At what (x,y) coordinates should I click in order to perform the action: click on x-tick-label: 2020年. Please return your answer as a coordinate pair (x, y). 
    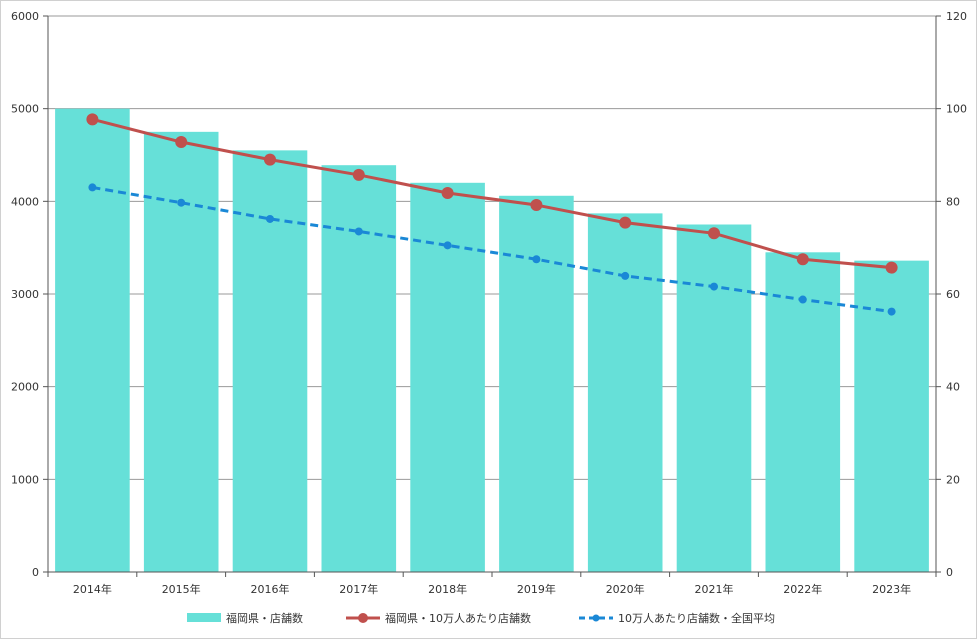
    Looking at the image, I should click on (625, 589).